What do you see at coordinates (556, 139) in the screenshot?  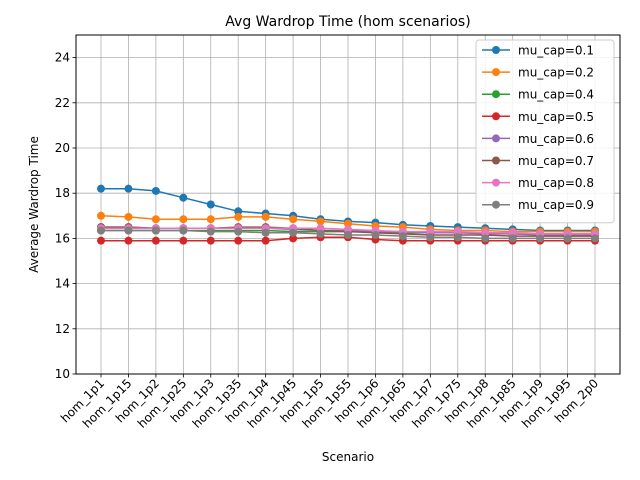 I see `legend-label: mu_cap=0.6` at bounding box center [556, 139].